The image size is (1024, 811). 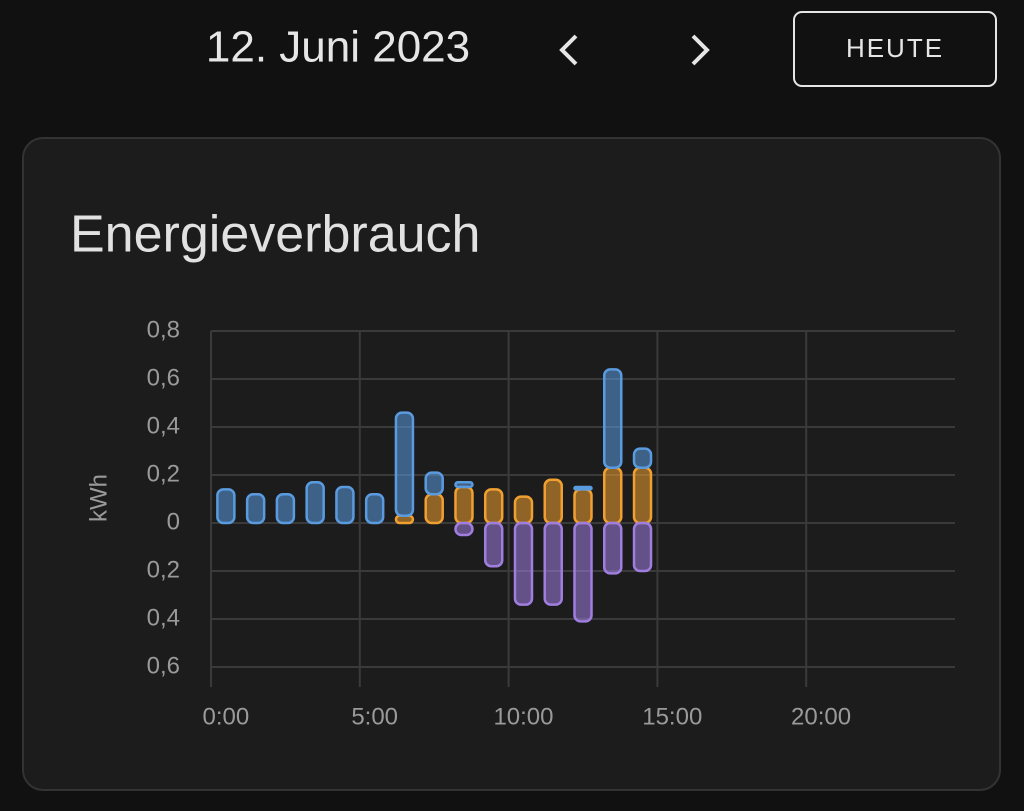 I want to click on today-button: HEUTE, so click(x=895, y=49).